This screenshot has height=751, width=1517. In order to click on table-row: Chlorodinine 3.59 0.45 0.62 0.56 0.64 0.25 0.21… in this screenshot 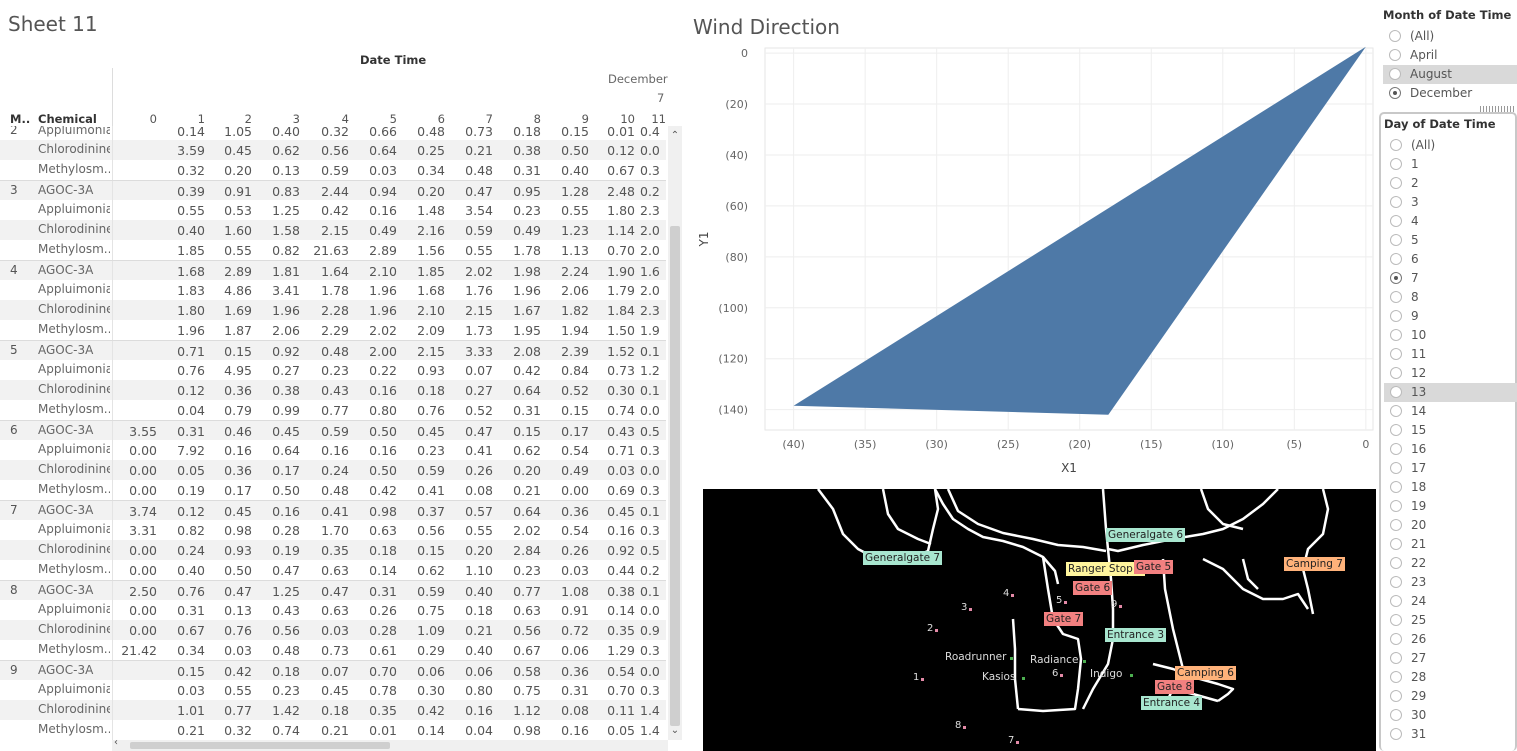, I will do `click(333, 150)`.